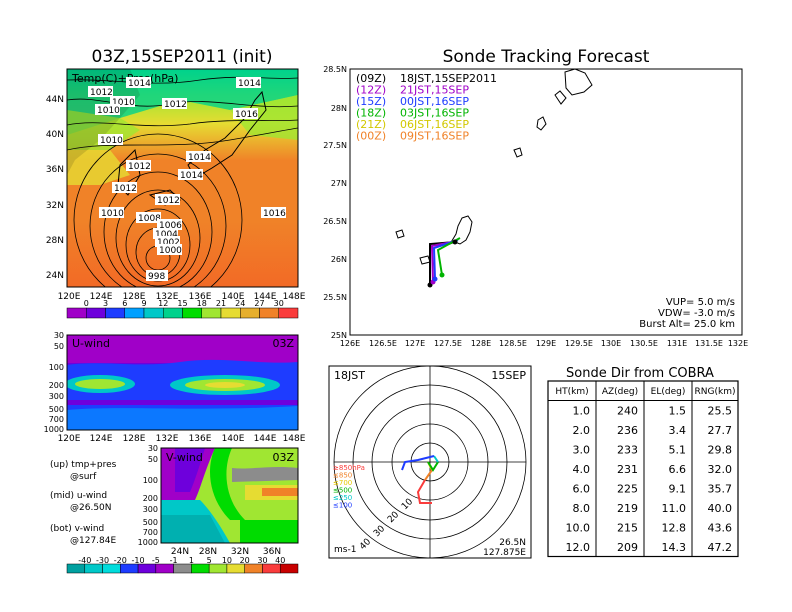 This screenshot has width=792, height=612. I want to click on note-mid-2: @26.50N, so click(91, 508).